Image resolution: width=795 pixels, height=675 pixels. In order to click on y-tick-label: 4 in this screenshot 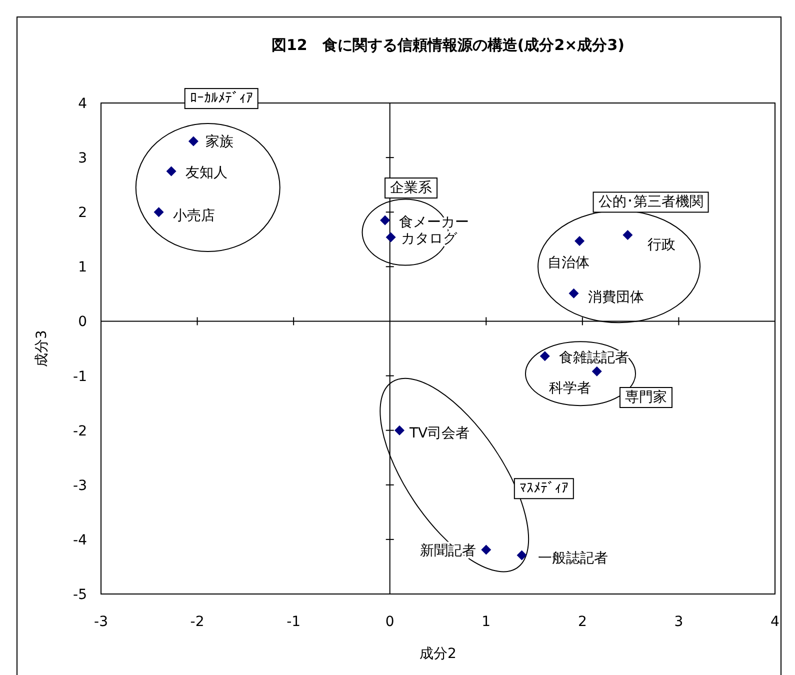, I will do `click(83, 104)`.